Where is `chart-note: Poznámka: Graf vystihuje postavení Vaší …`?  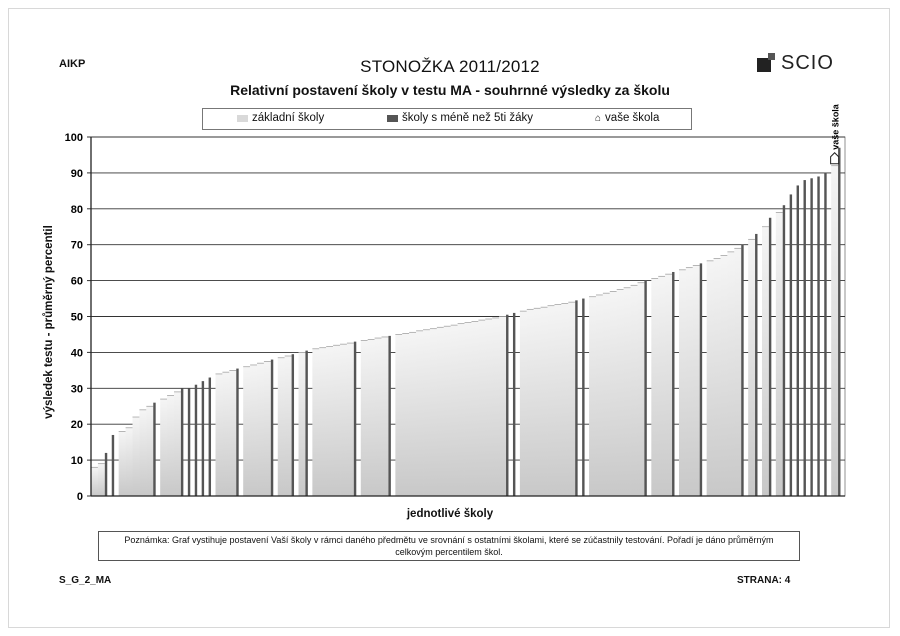
chart-note: Poznámka: Graf vystihuje postavení Vaší … is located at coordinates (449, 546).